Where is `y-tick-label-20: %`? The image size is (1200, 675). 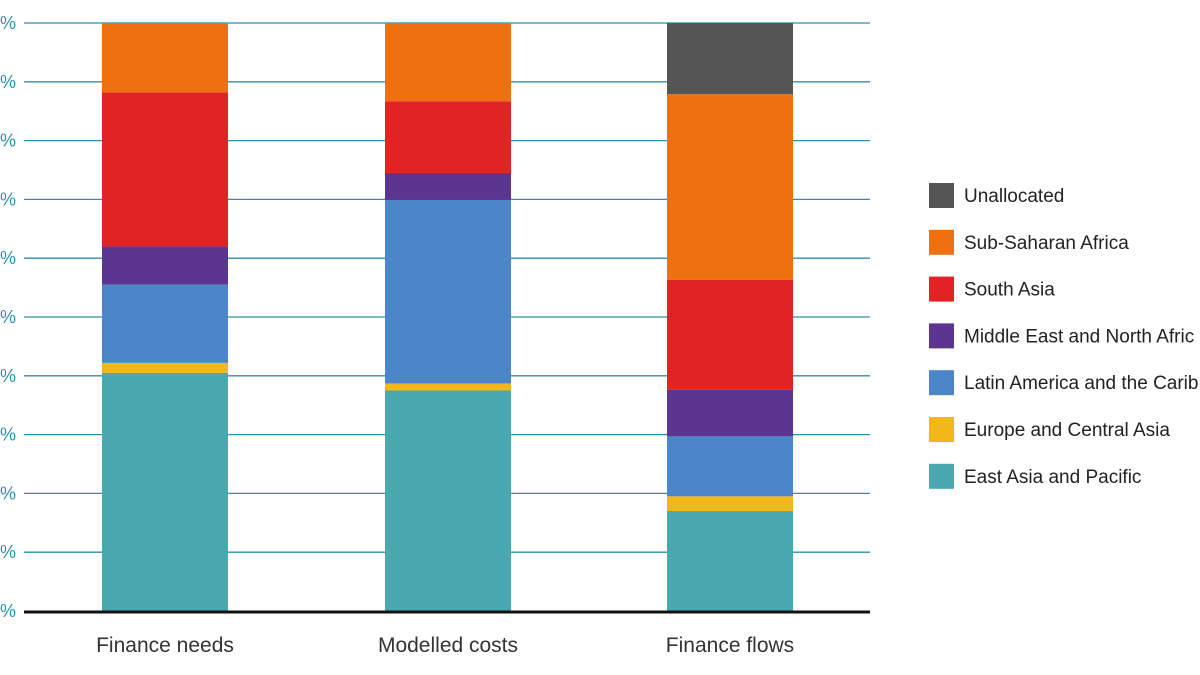
y-tick-label-20: % is located at coordinates (8, 493).